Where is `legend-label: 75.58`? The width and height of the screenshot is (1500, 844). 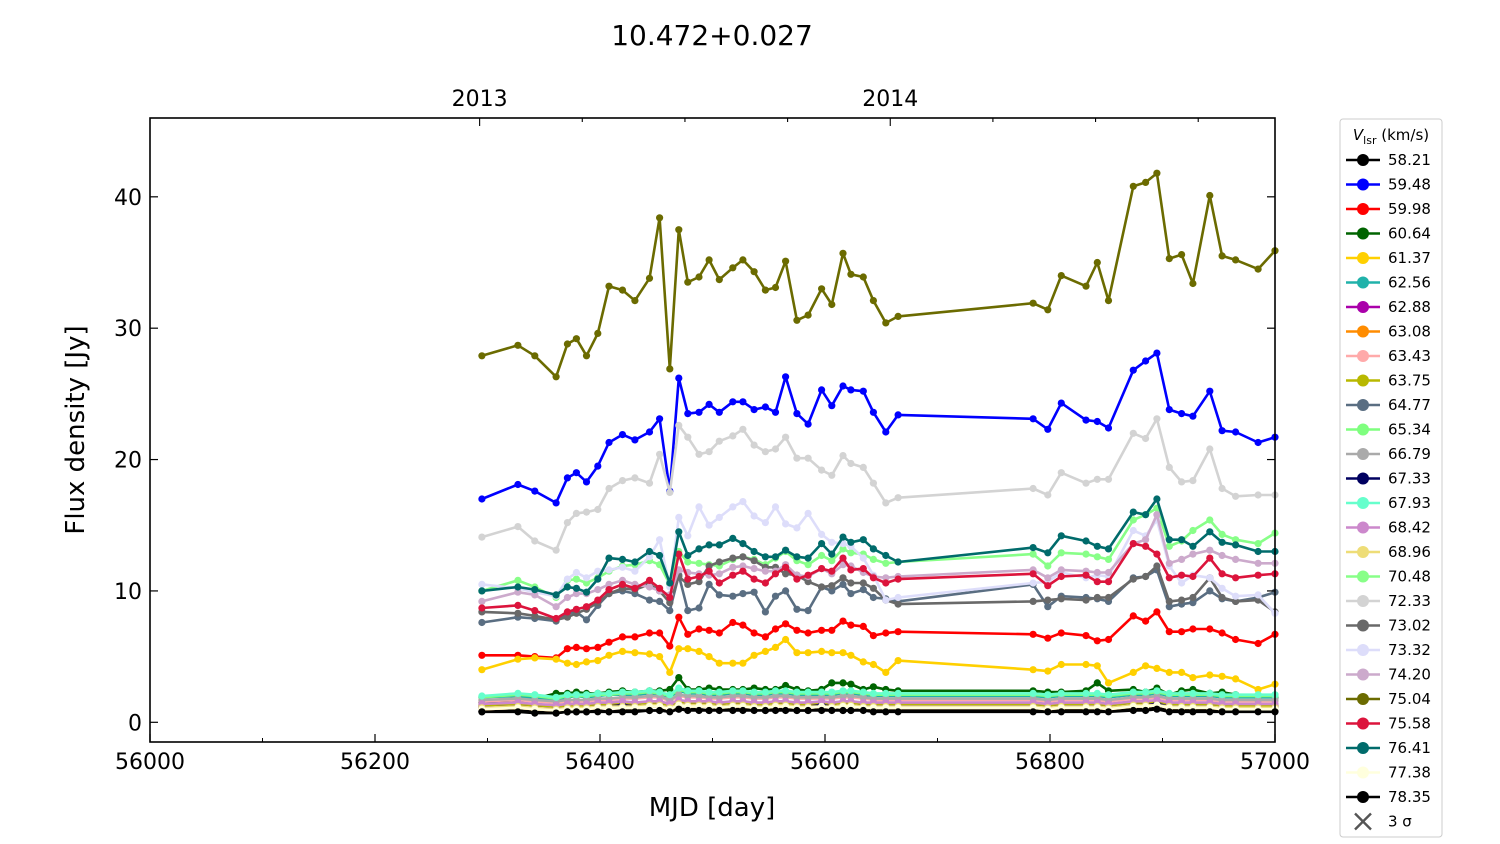 legend-label: 75.58 is located at coordinates (1409, 724).